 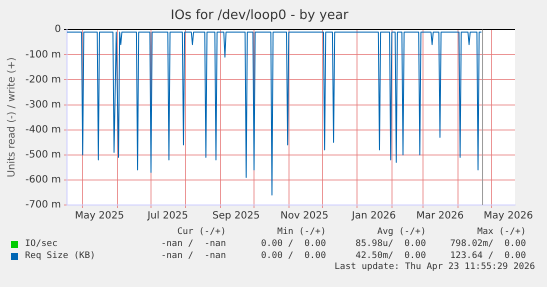 I want to click on text: 798.02m/ 0.00, so click(x=487, y=244).